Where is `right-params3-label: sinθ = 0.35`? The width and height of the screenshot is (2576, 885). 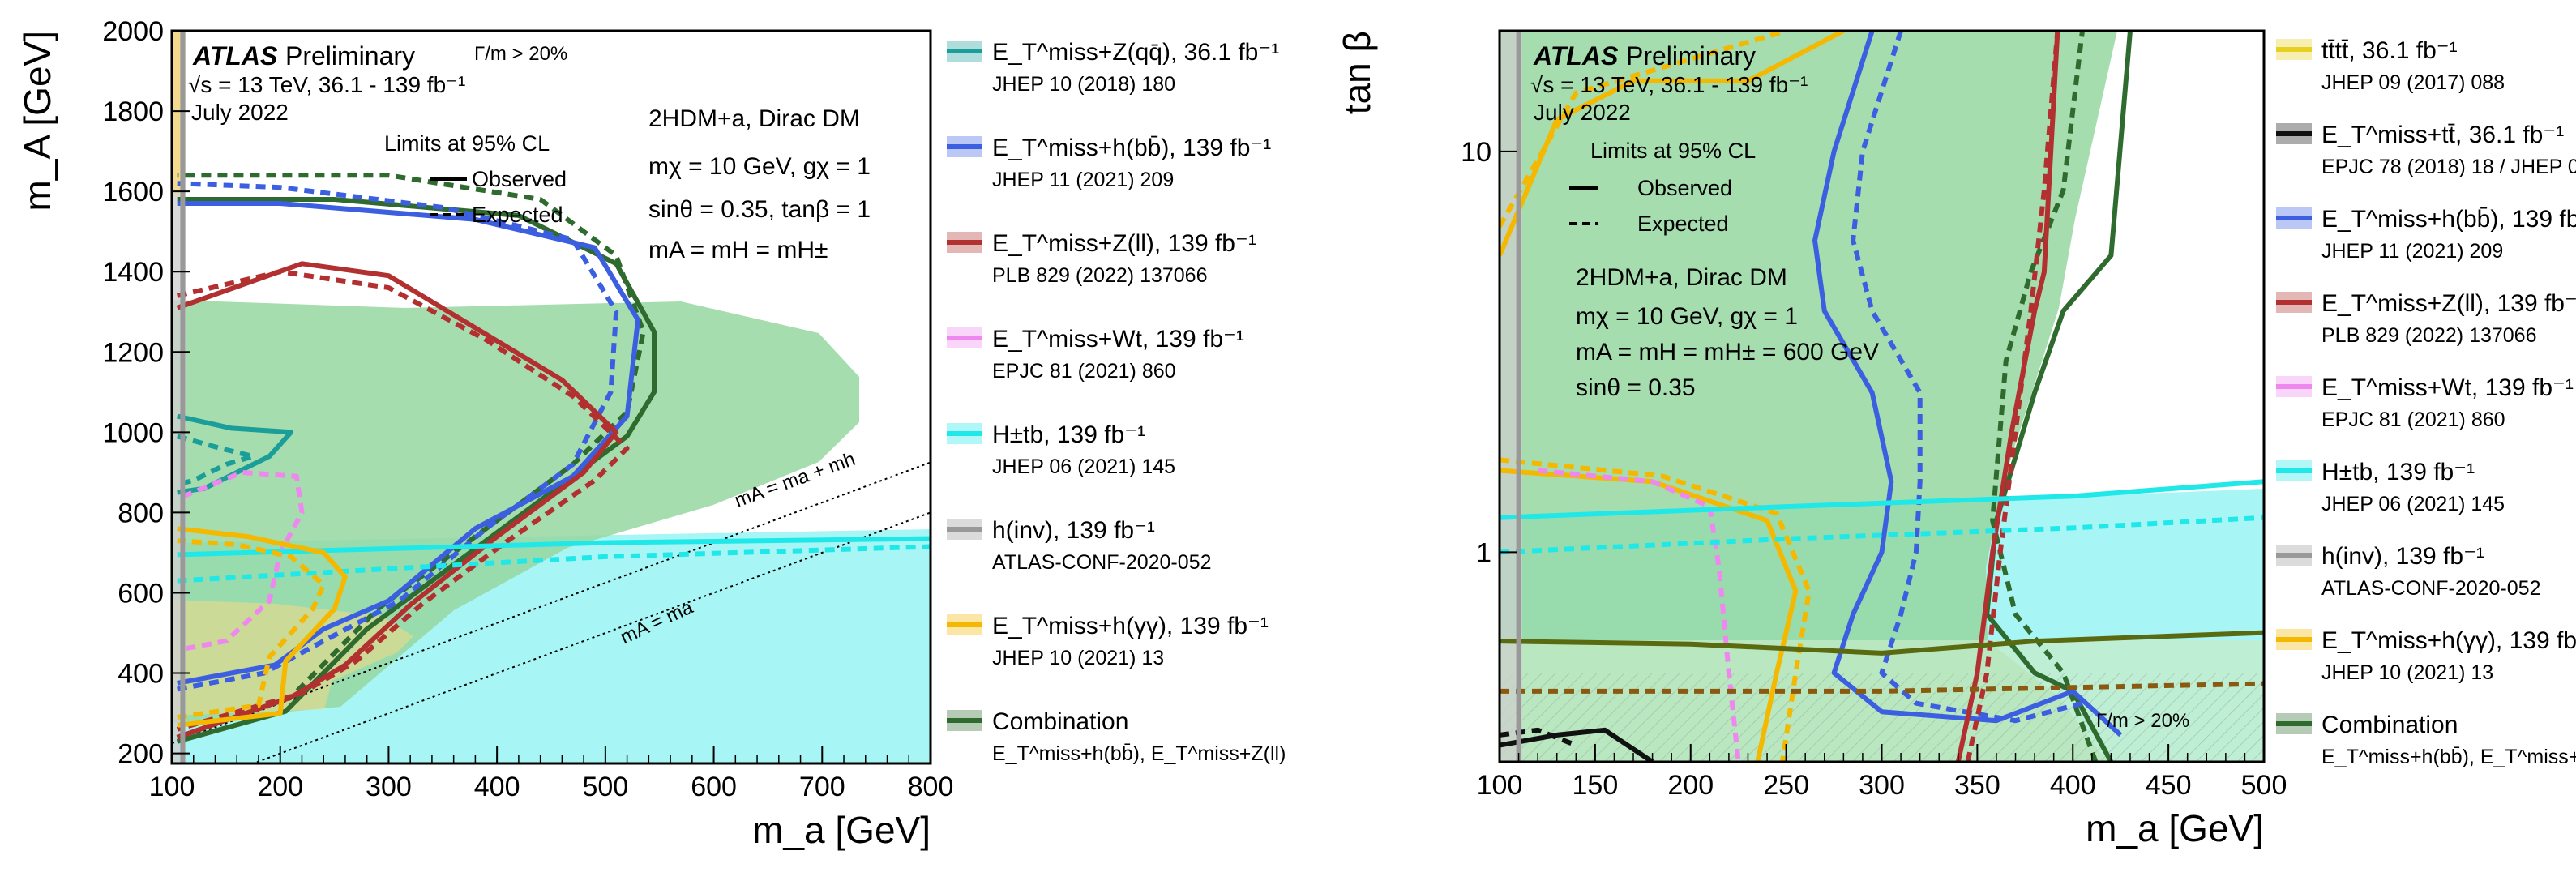 right-params3-label: sinθ = 0.35 is located at coordinates (1636, 387).